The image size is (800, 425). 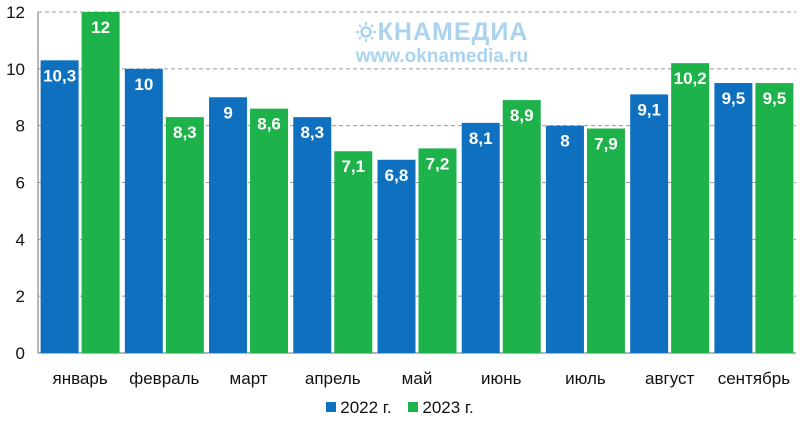 I want to click on watermark: КНАМЕДИА www.oknamedia.ru, so click(x=442, y=43).